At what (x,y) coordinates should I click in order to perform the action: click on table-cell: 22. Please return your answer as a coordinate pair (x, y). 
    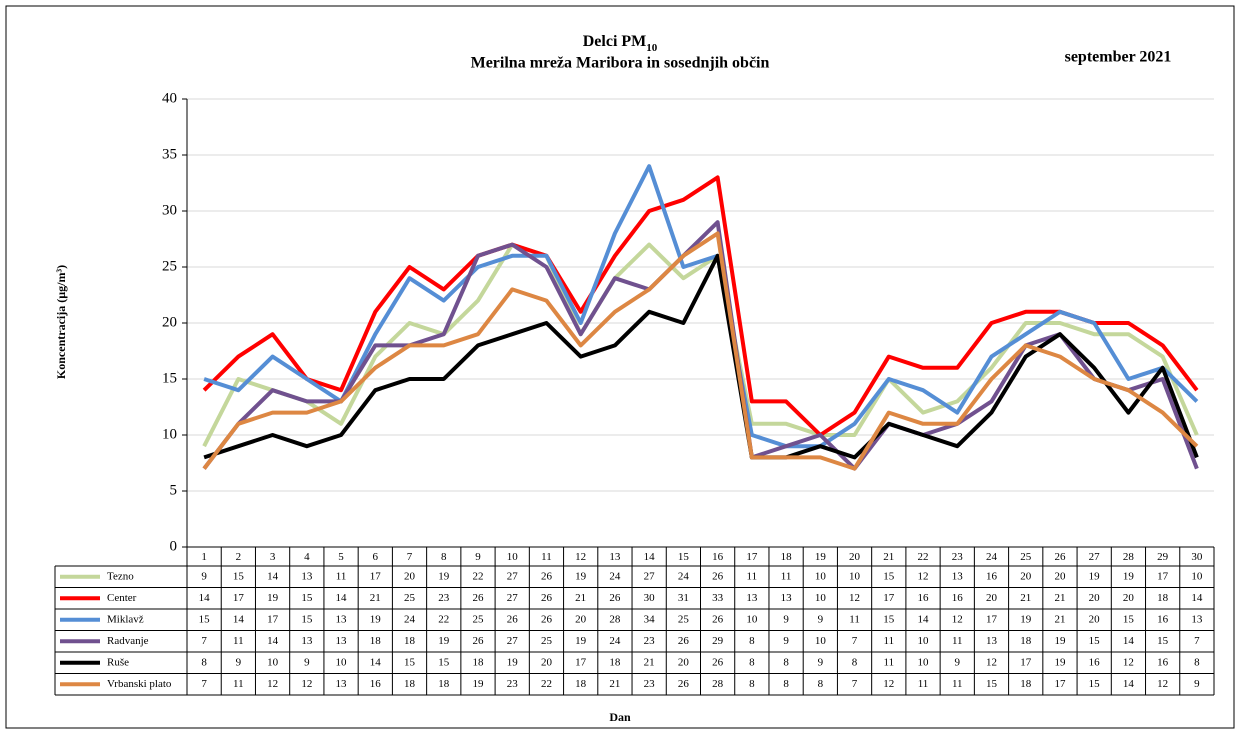
    Looking at the image, I should click on (443, 619).